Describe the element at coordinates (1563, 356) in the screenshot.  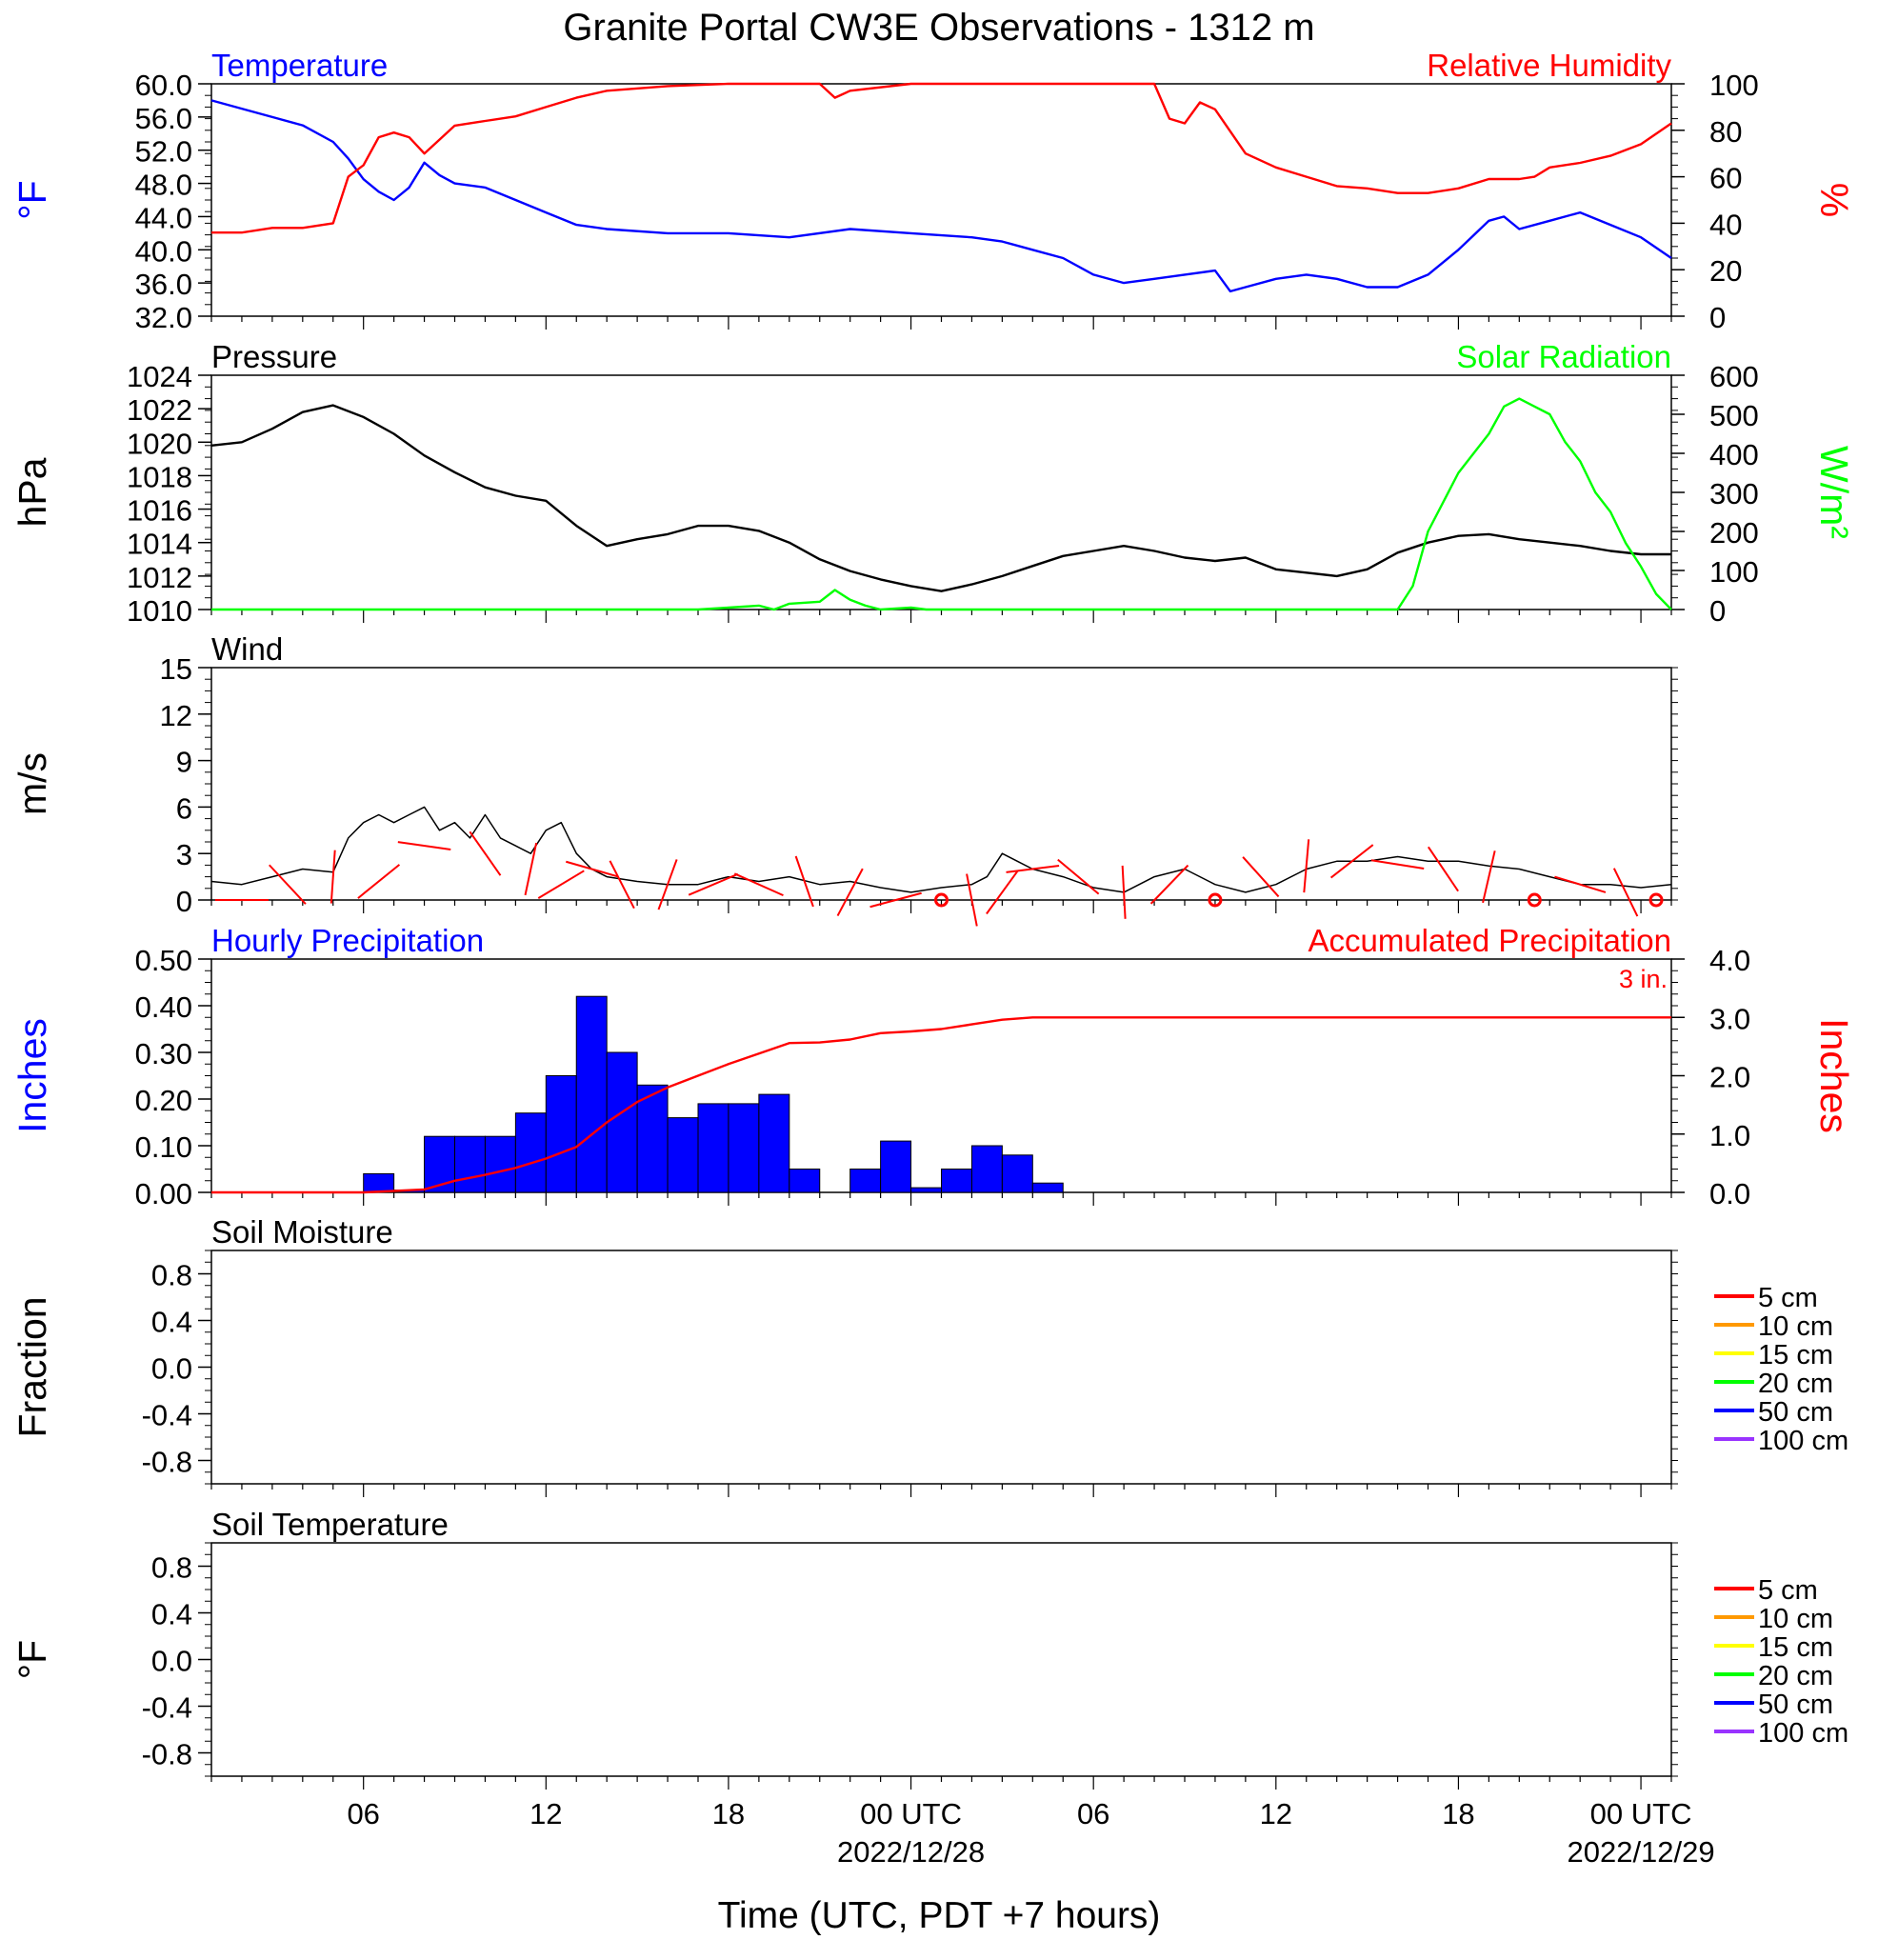
I see `panel-title-right: Solar Radiation` at that location.